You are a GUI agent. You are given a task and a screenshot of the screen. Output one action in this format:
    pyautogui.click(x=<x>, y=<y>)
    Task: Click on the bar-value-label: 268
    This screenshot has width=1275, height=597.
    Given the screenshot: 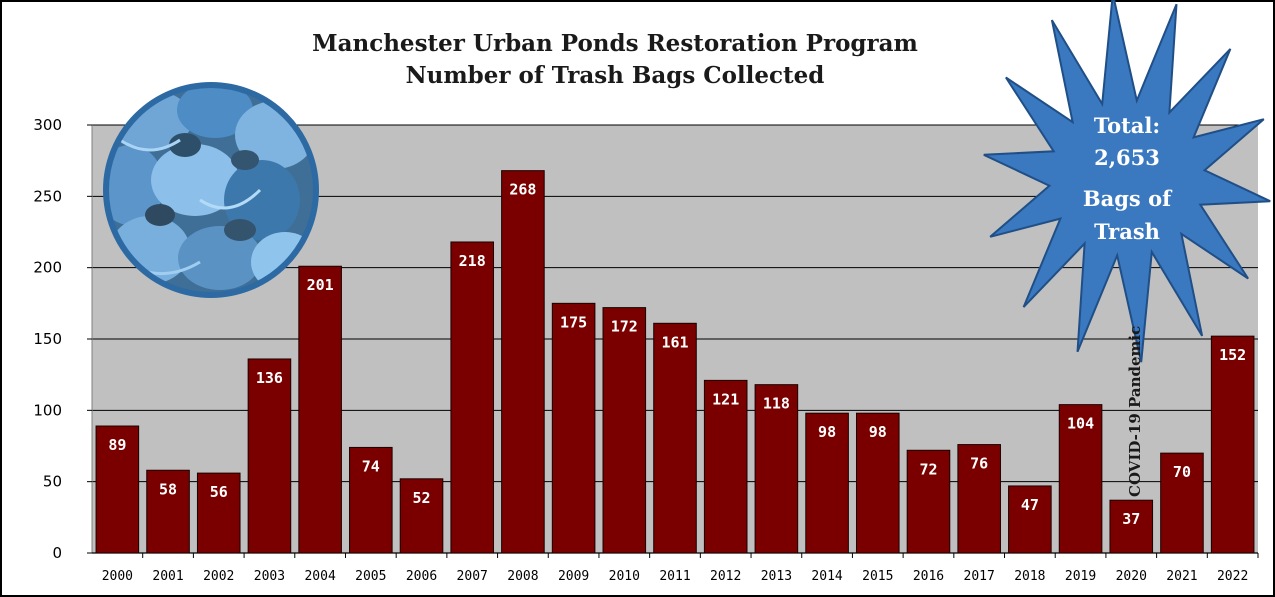 What is the action you would take?
    pyautogui.click(x=522, y=190)
    